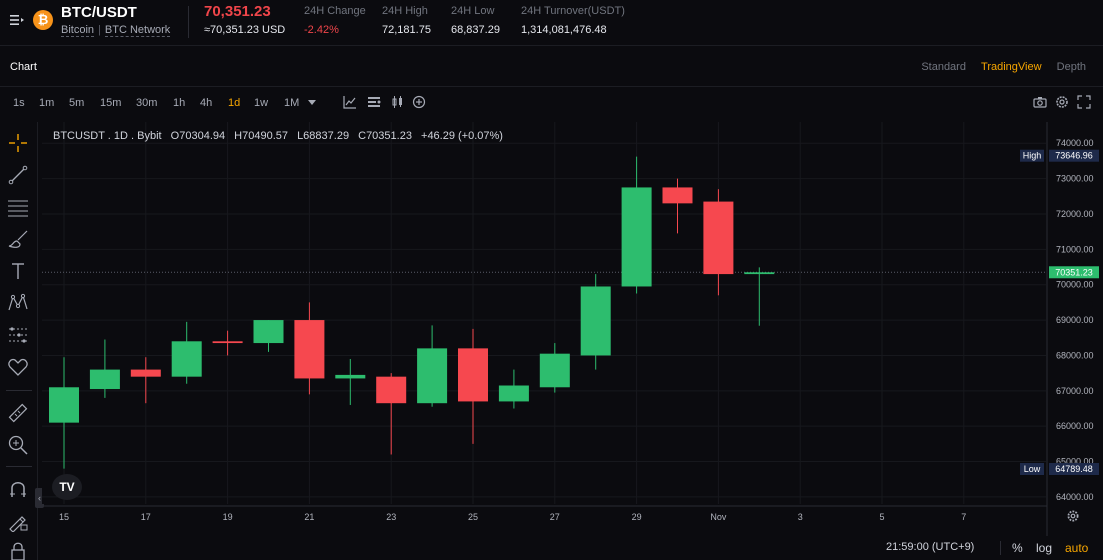  What do you see at coordinates (18, 550) in the screenshot?
I see `lock-icon` at bounding box center [18, 550].